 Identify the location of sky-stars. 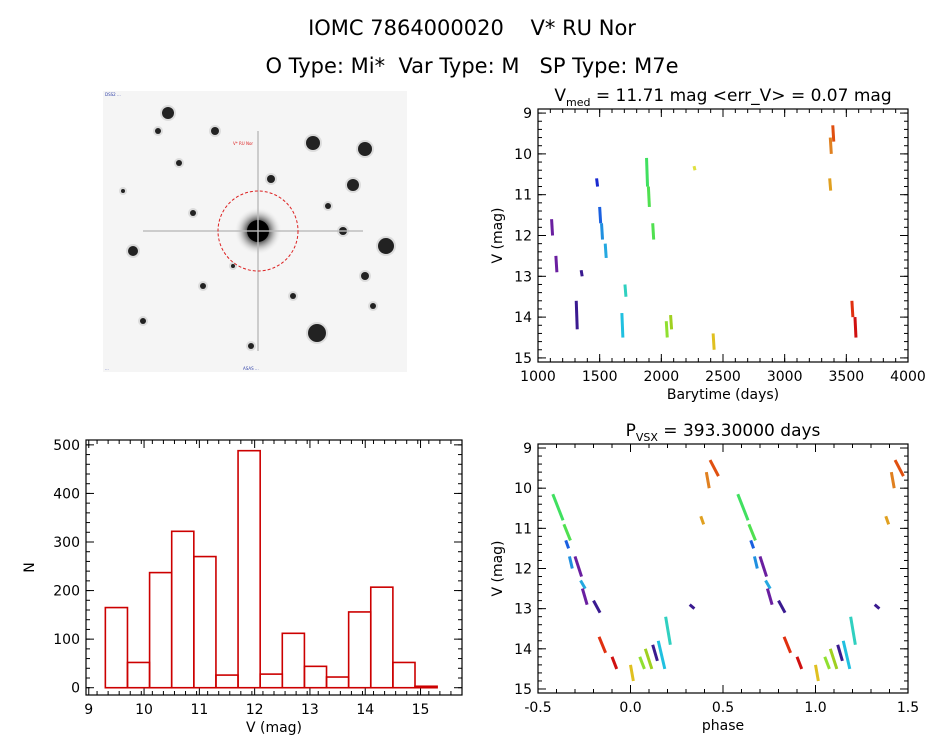
(257, 228).